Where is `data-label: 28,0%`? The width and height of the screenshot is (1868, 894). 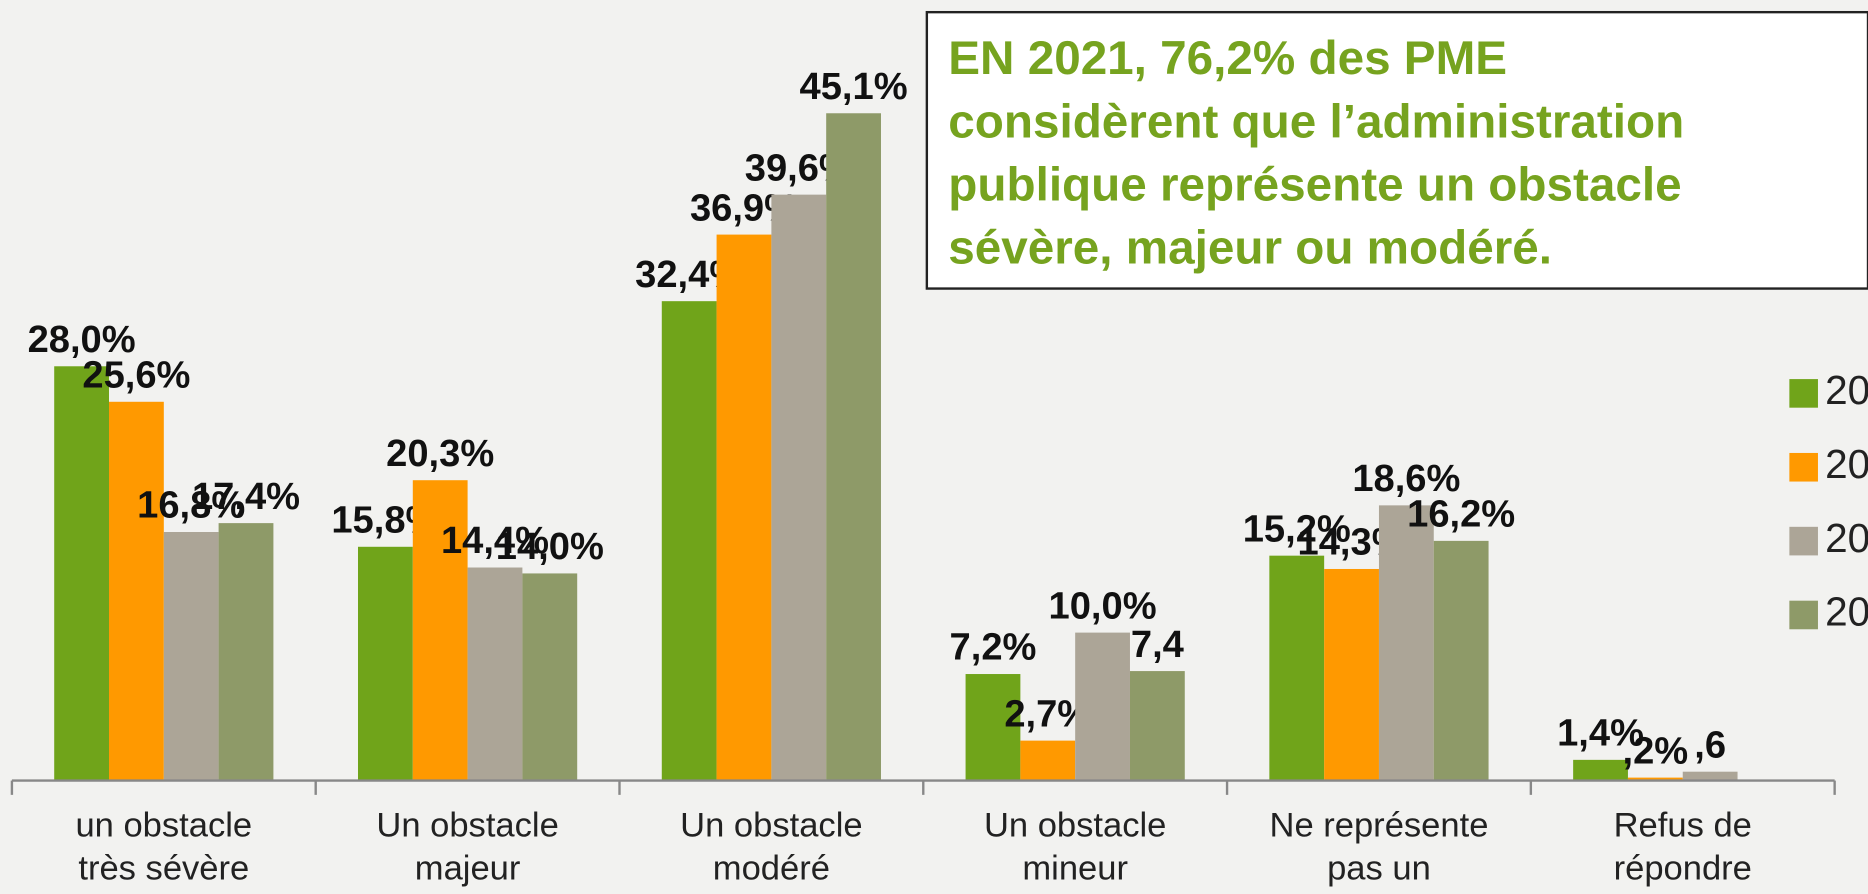 data-label: 28,0% is located at coordinates (82, 339).